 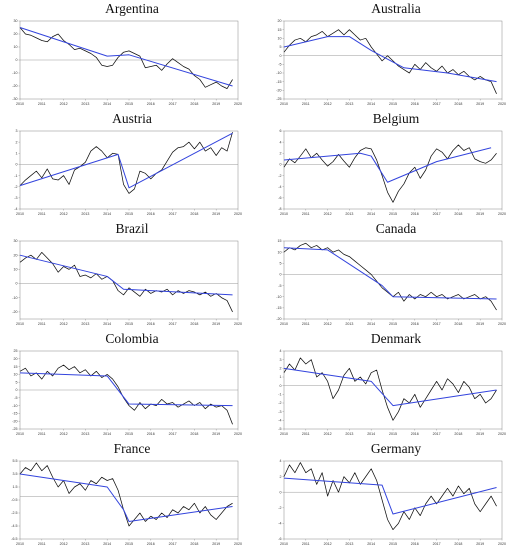 What do you see at coordinates (17, 382) in the screenshot?
I see `y-tick-label: 5` at bounding box center [17, 382].